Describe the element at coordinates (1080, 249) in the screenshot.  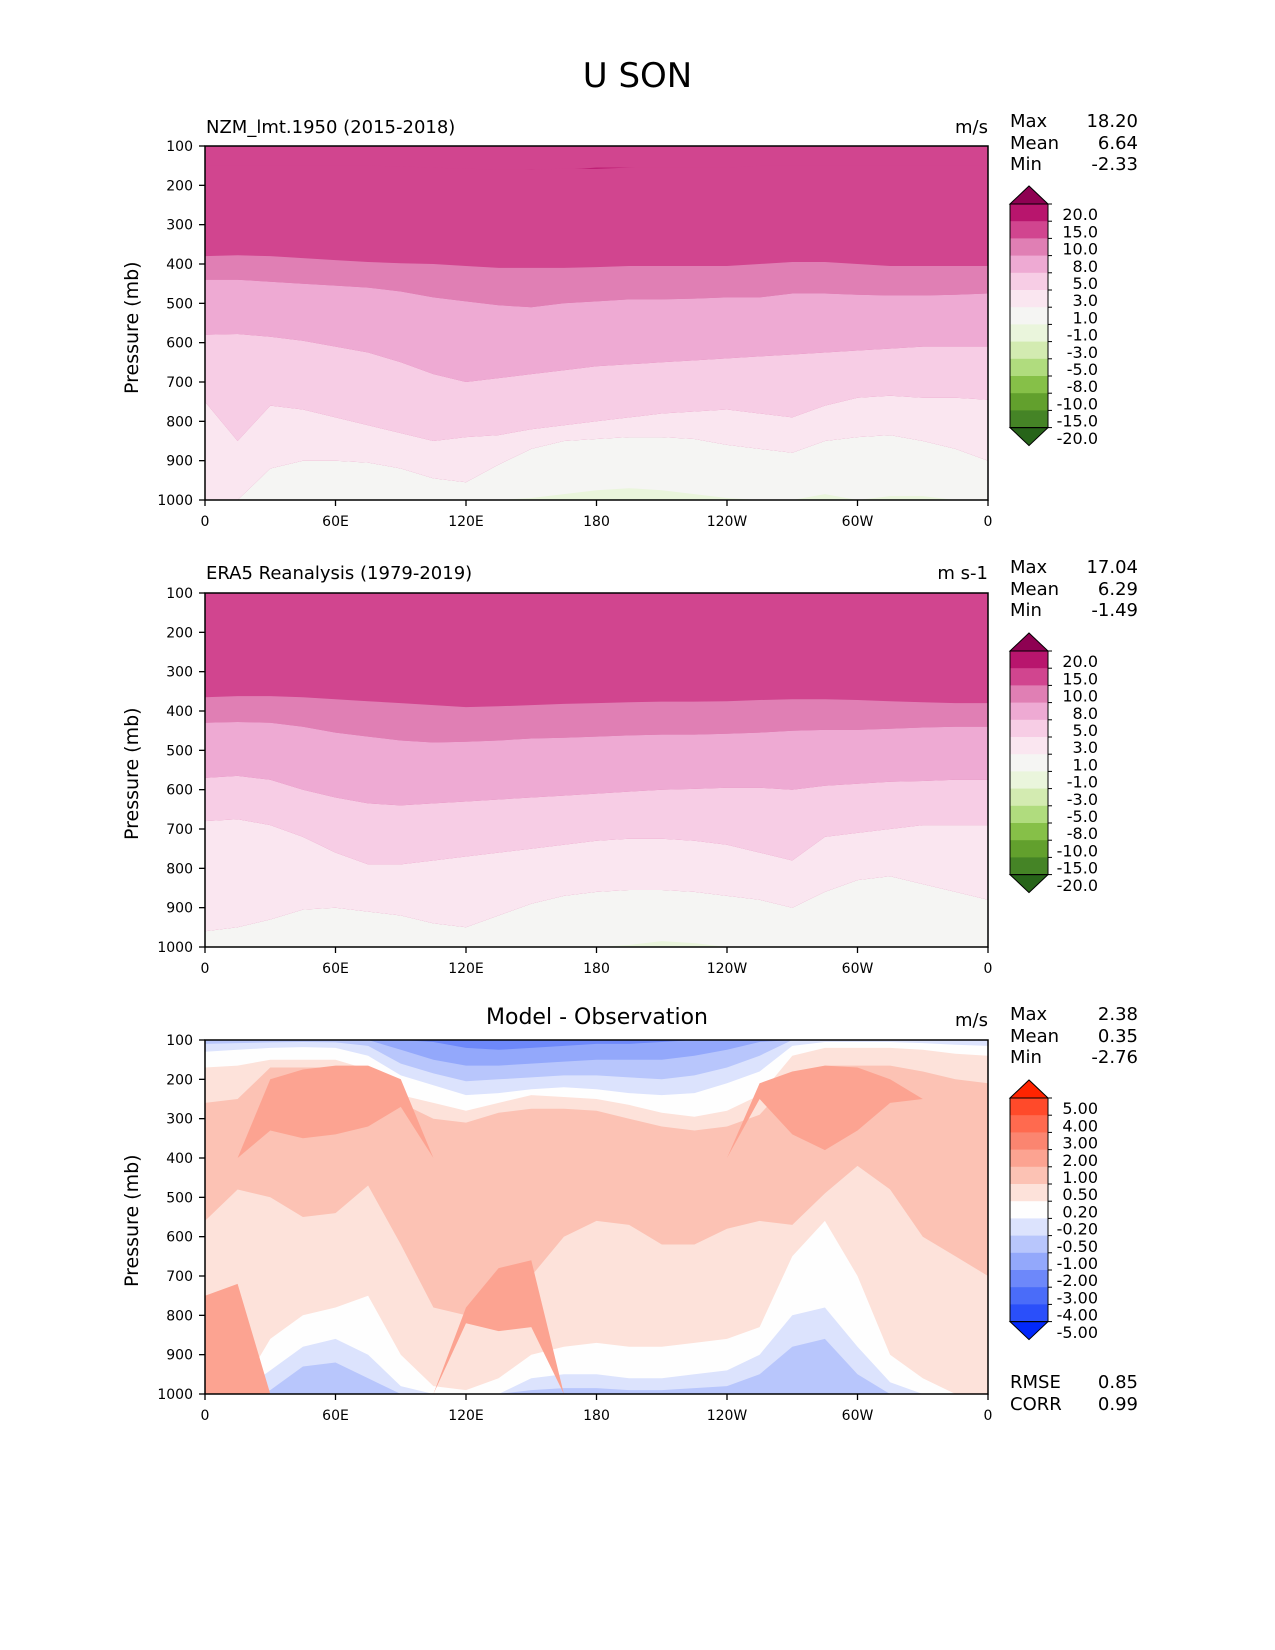
I see `colorbar-tick-label: 10.0` at that location.